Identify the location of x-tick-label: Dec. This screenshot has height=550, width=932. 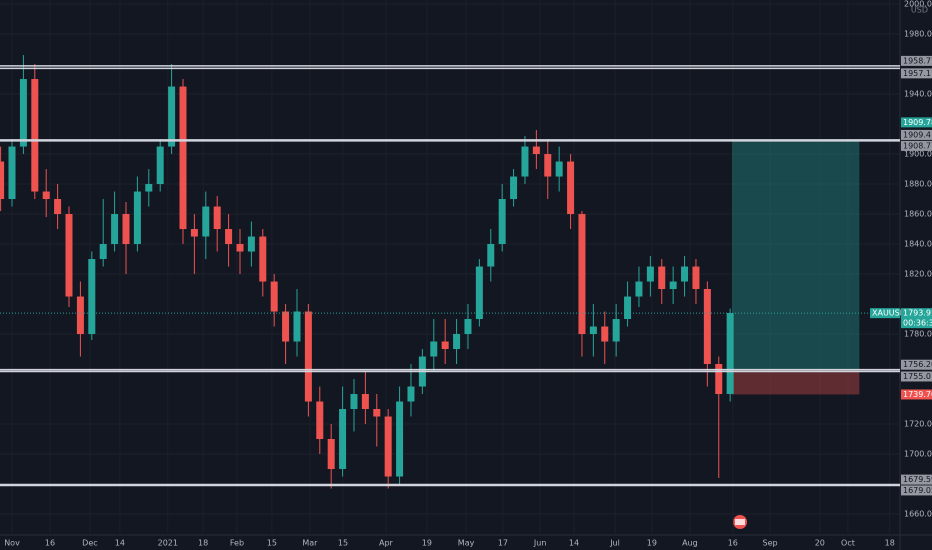
(89, 543).